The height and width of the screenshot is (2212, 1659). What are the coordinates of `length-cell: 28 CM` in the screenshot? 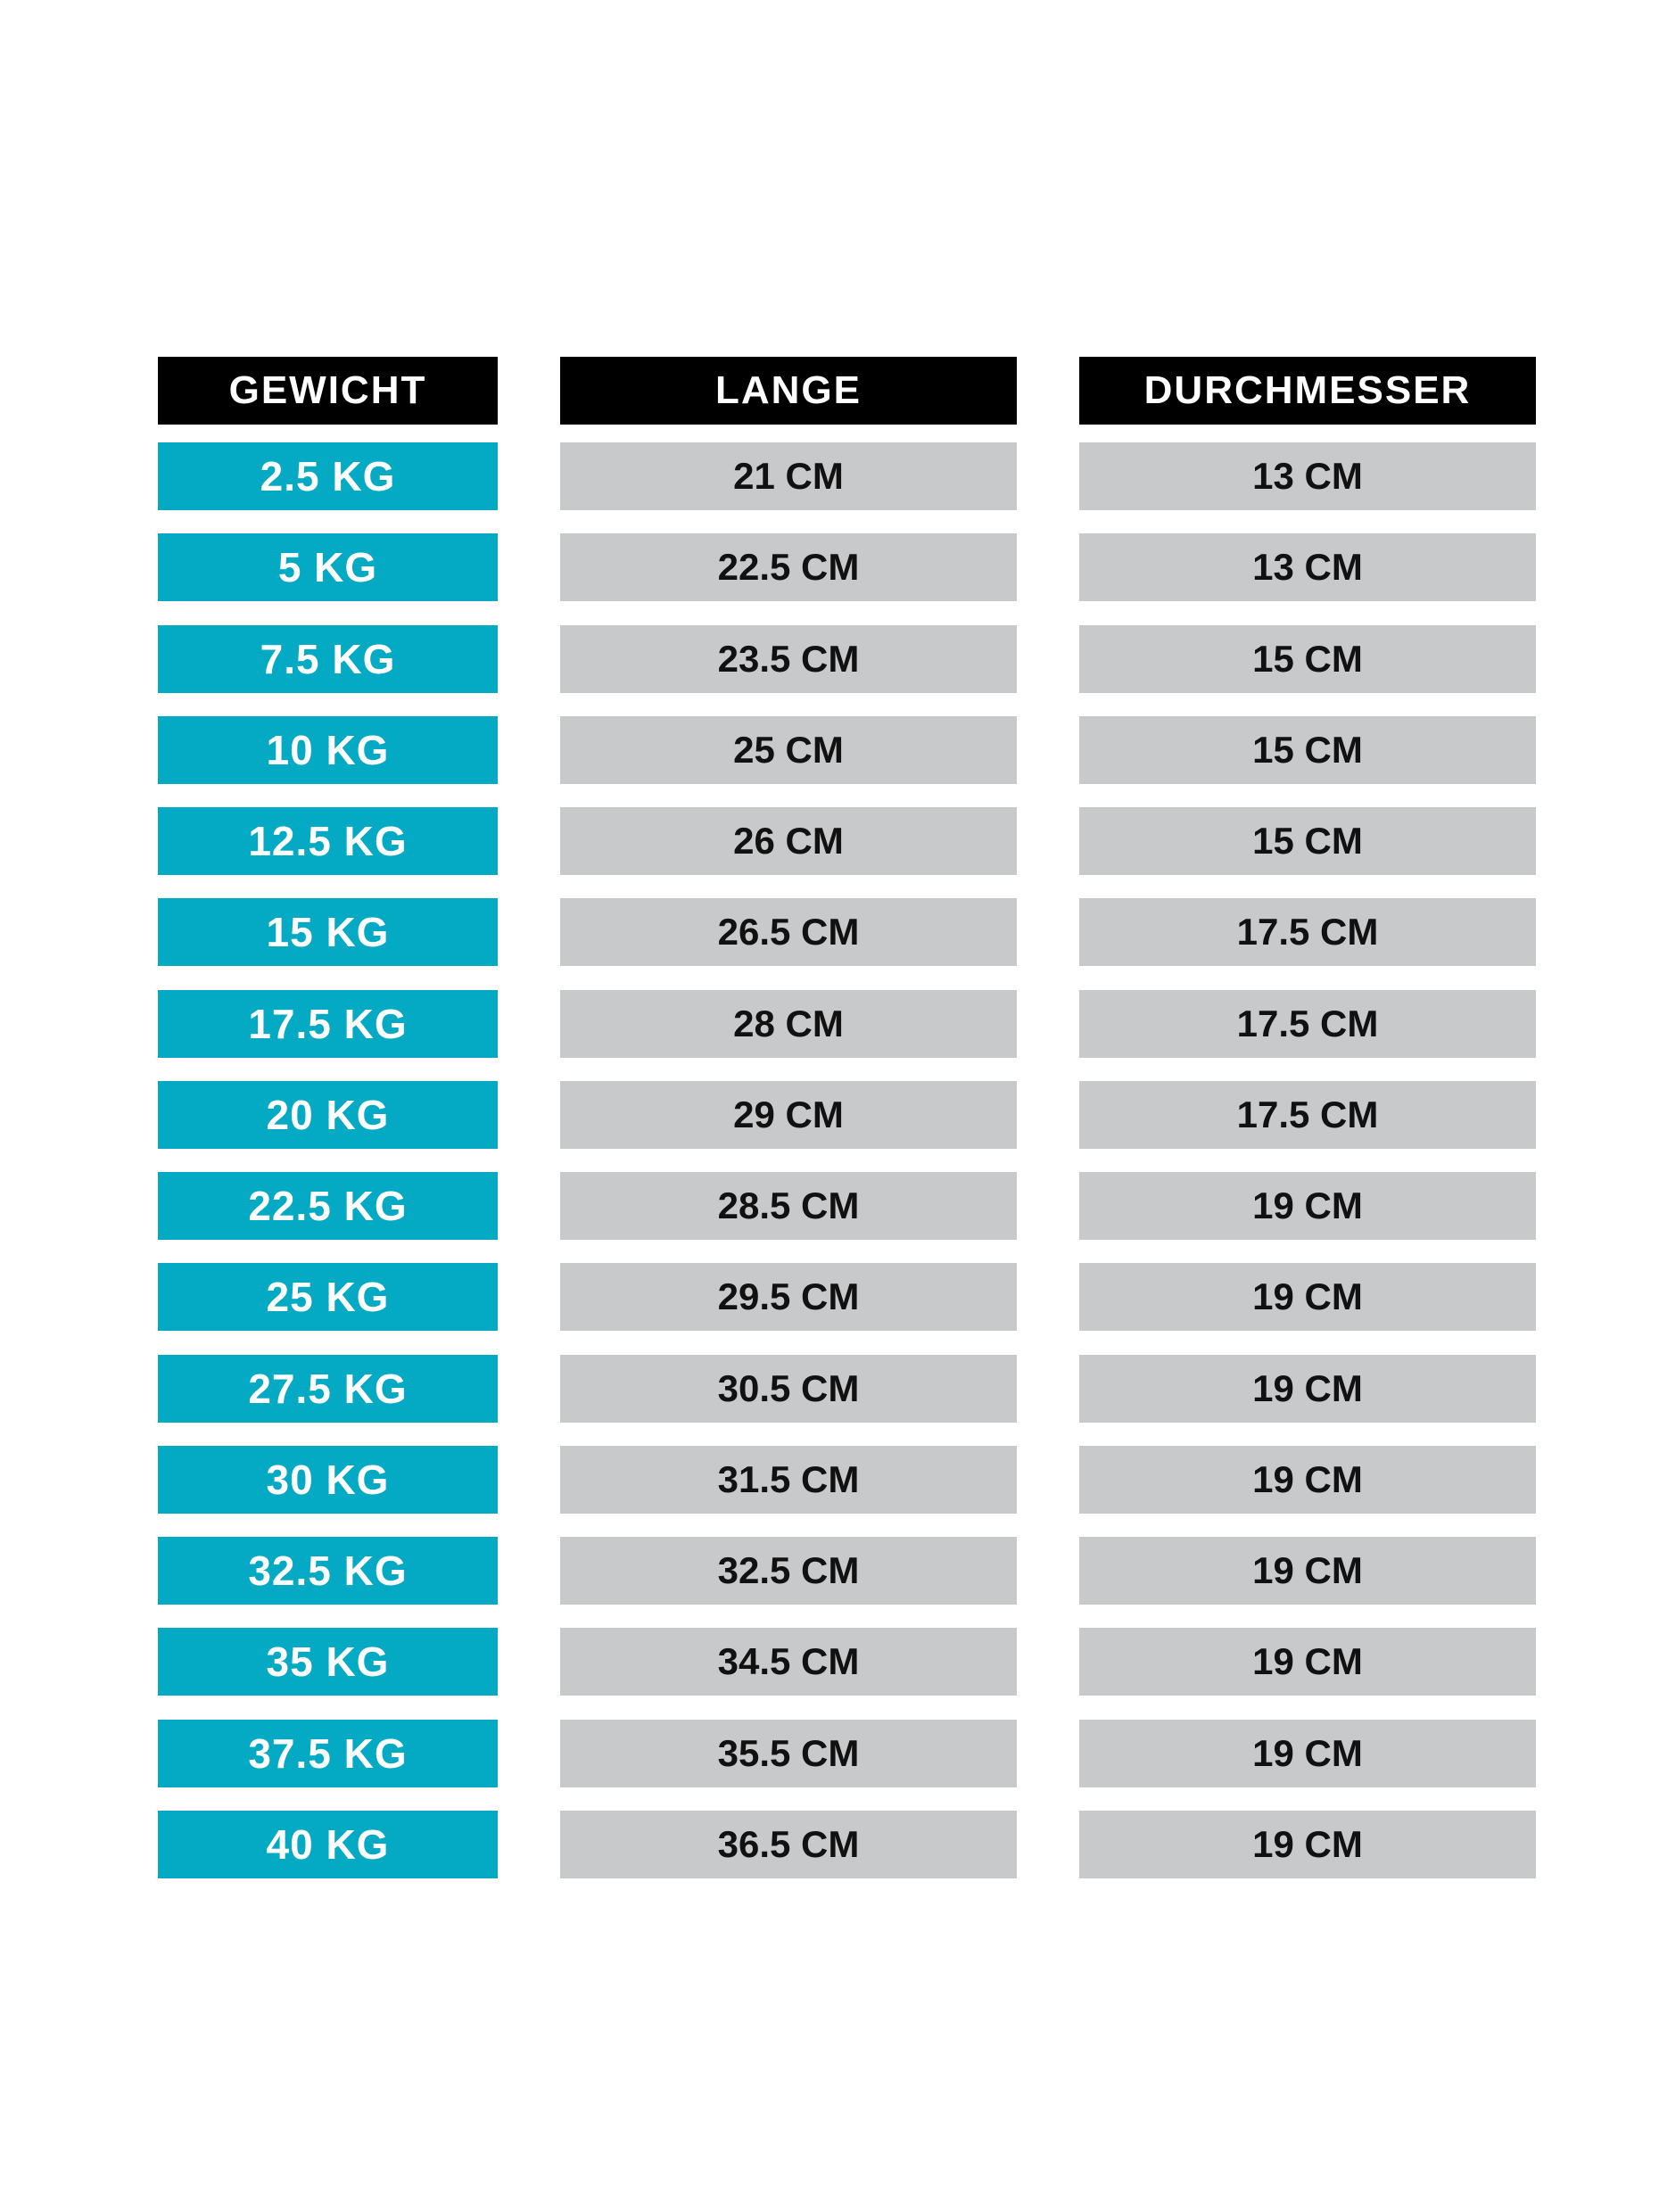 It's located at (789, 1024).